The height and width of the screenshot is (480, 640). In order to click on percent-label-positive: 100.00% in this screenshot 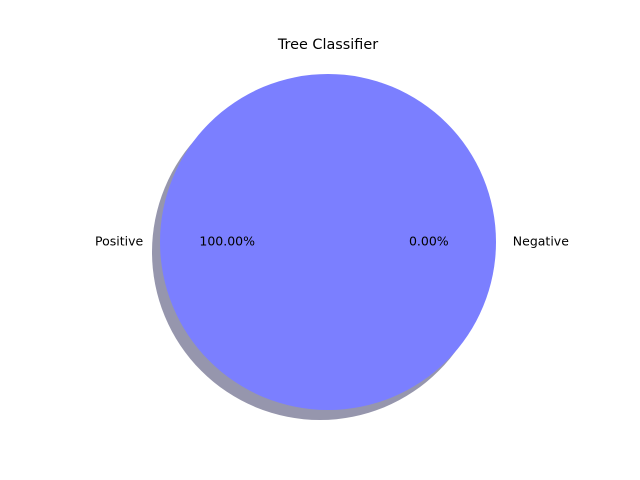, I will do `click(227, 241)`.